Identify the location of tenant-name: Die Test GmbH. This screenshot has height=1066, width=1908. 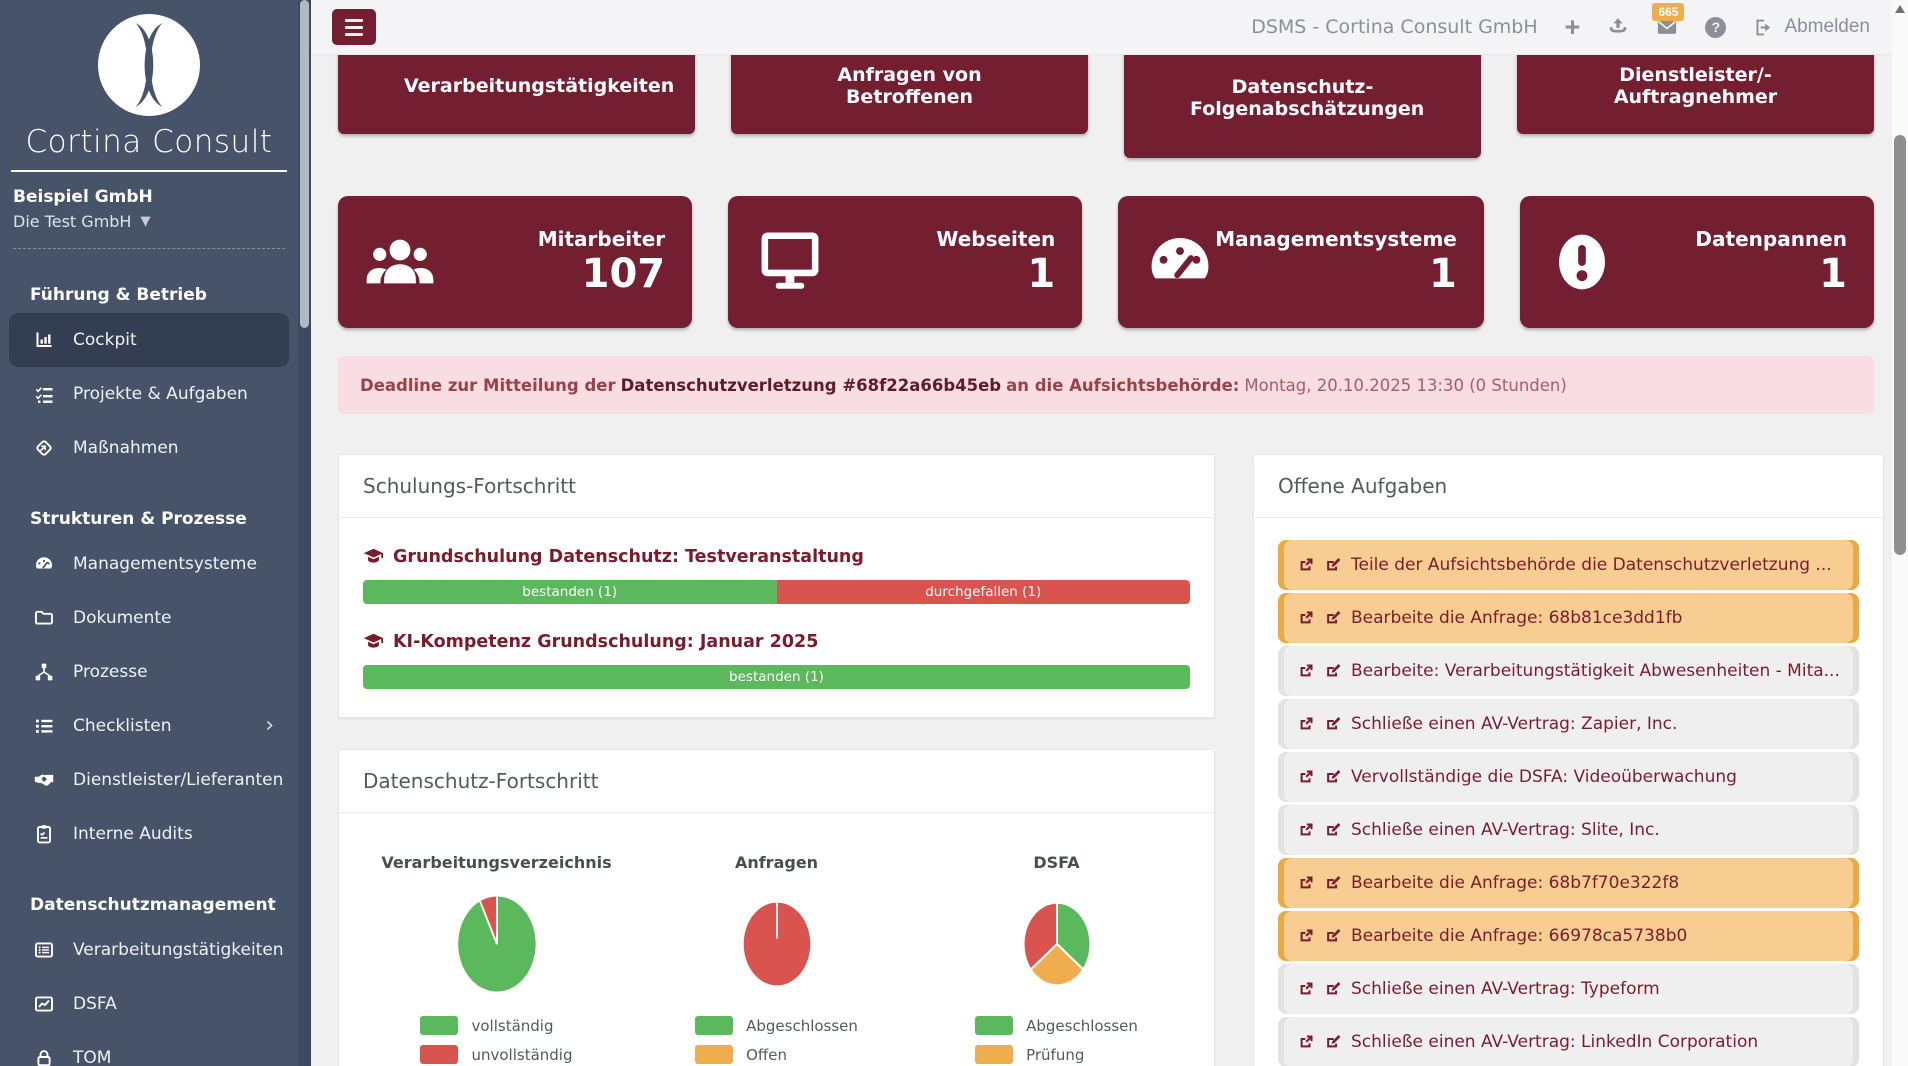
(72, 221).